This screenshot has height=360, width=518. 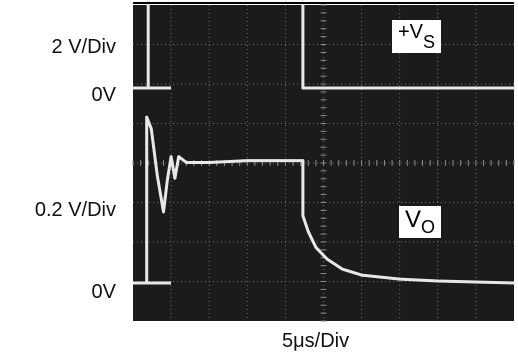 What do you see at coordinates (103, 95) in the screenshot?
I see `ch1-zero-label: 0V` at bounding box center [103, 95].